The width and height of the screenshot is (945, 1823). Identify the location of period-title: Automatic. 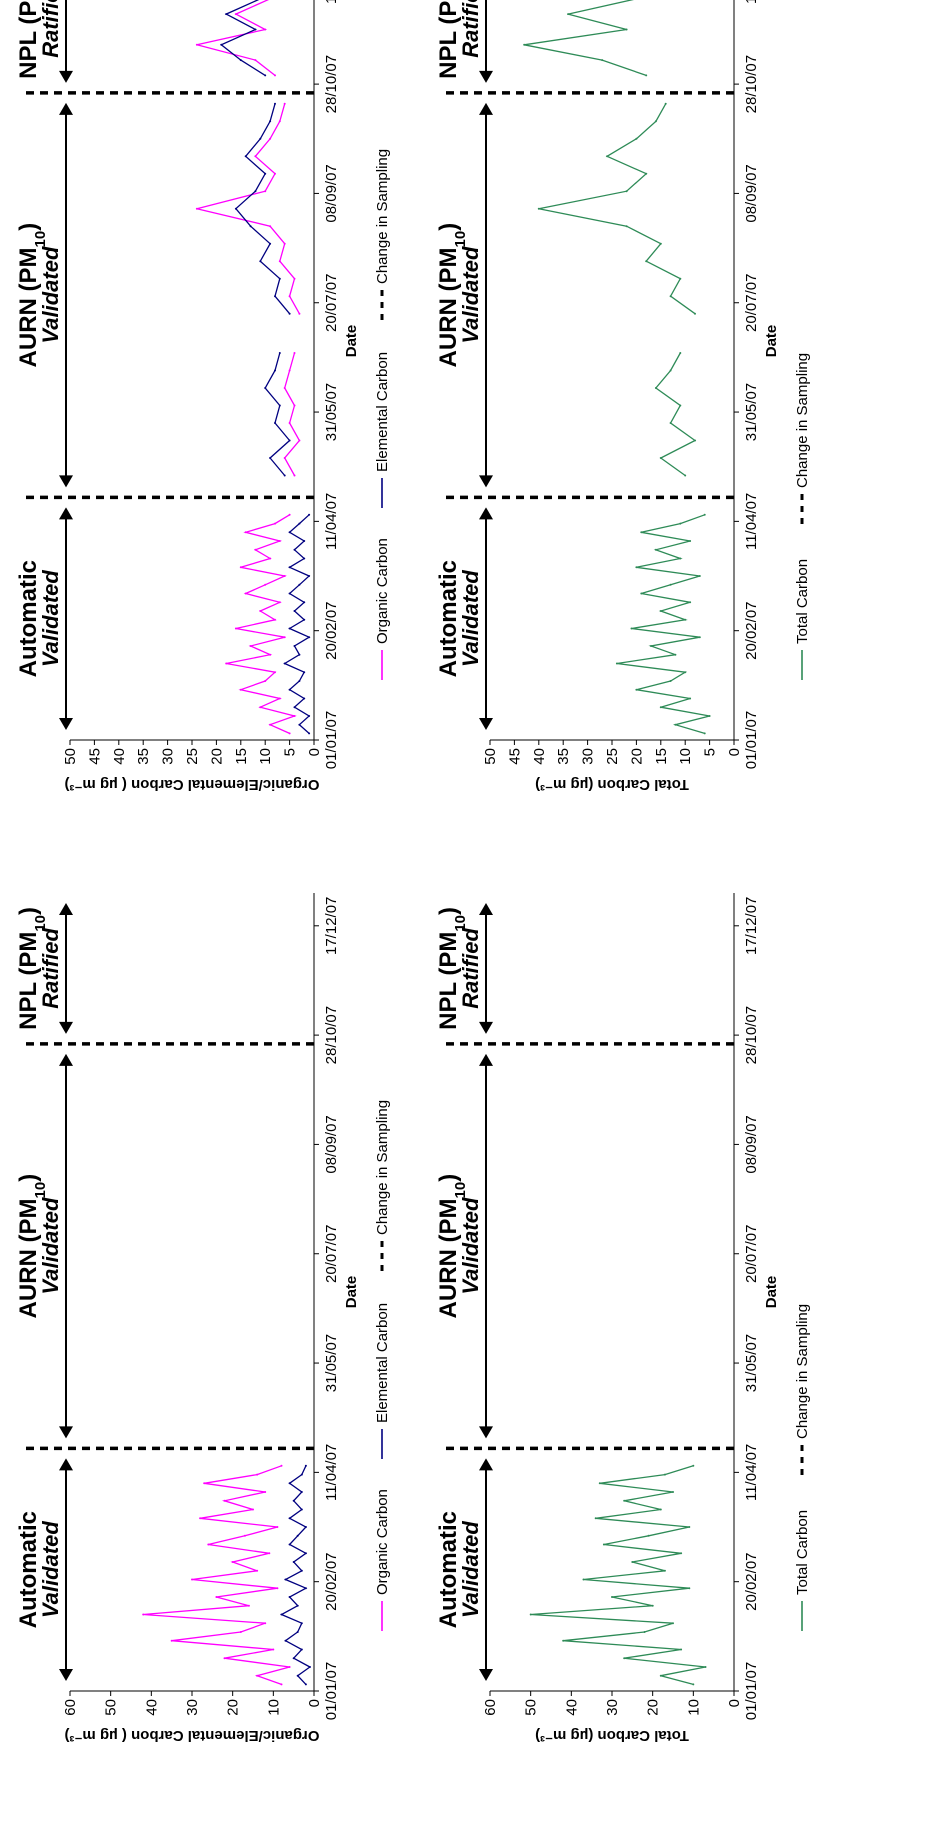
(28, 1569).